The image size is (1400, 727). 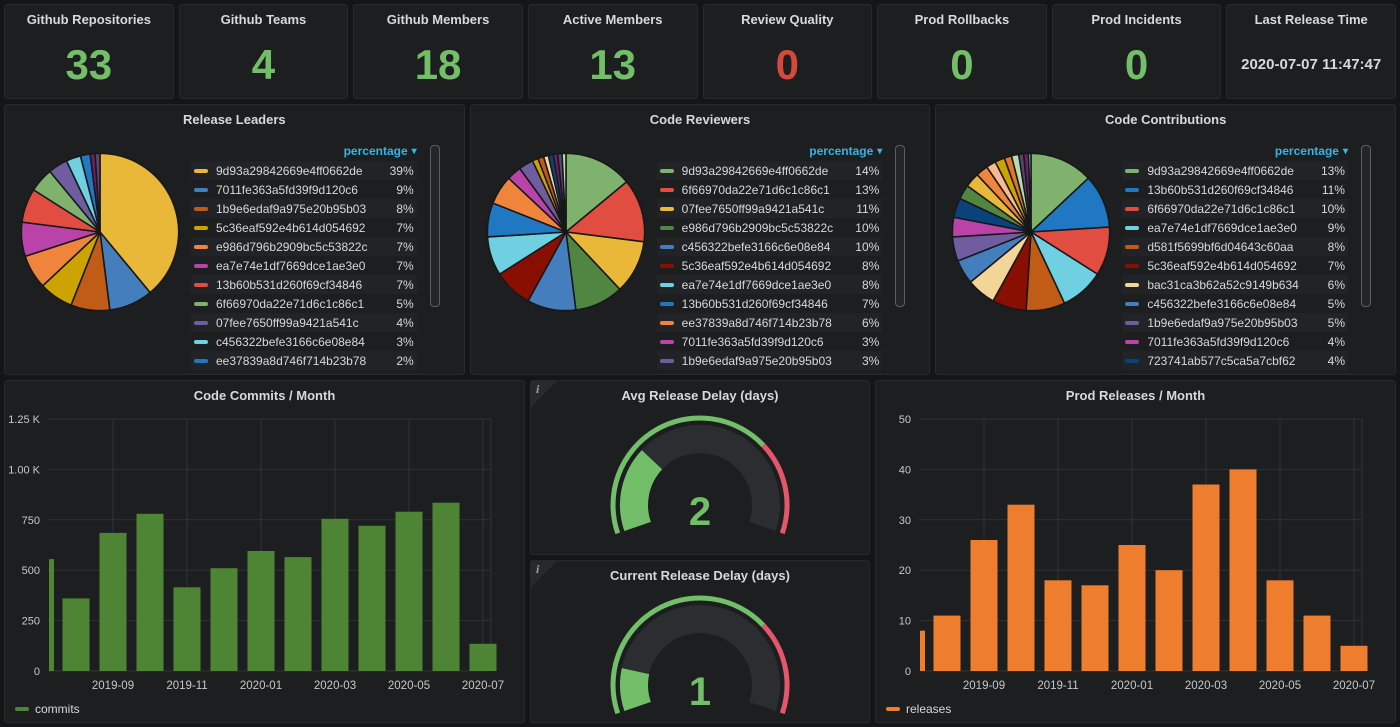 What do you see at coordinates (770, 341) in the screenshot?
I see `legend-row: 7011fe363a5fd39f9d120c6 3%` at bounding box center [770, 341].